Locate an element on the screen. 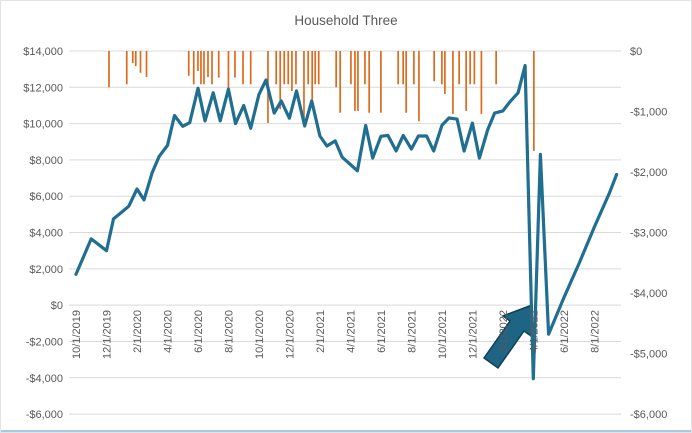 The width and height of the screenshot is (692, 433). right-axis-tick: $0 is located at coordinates (636, 52).